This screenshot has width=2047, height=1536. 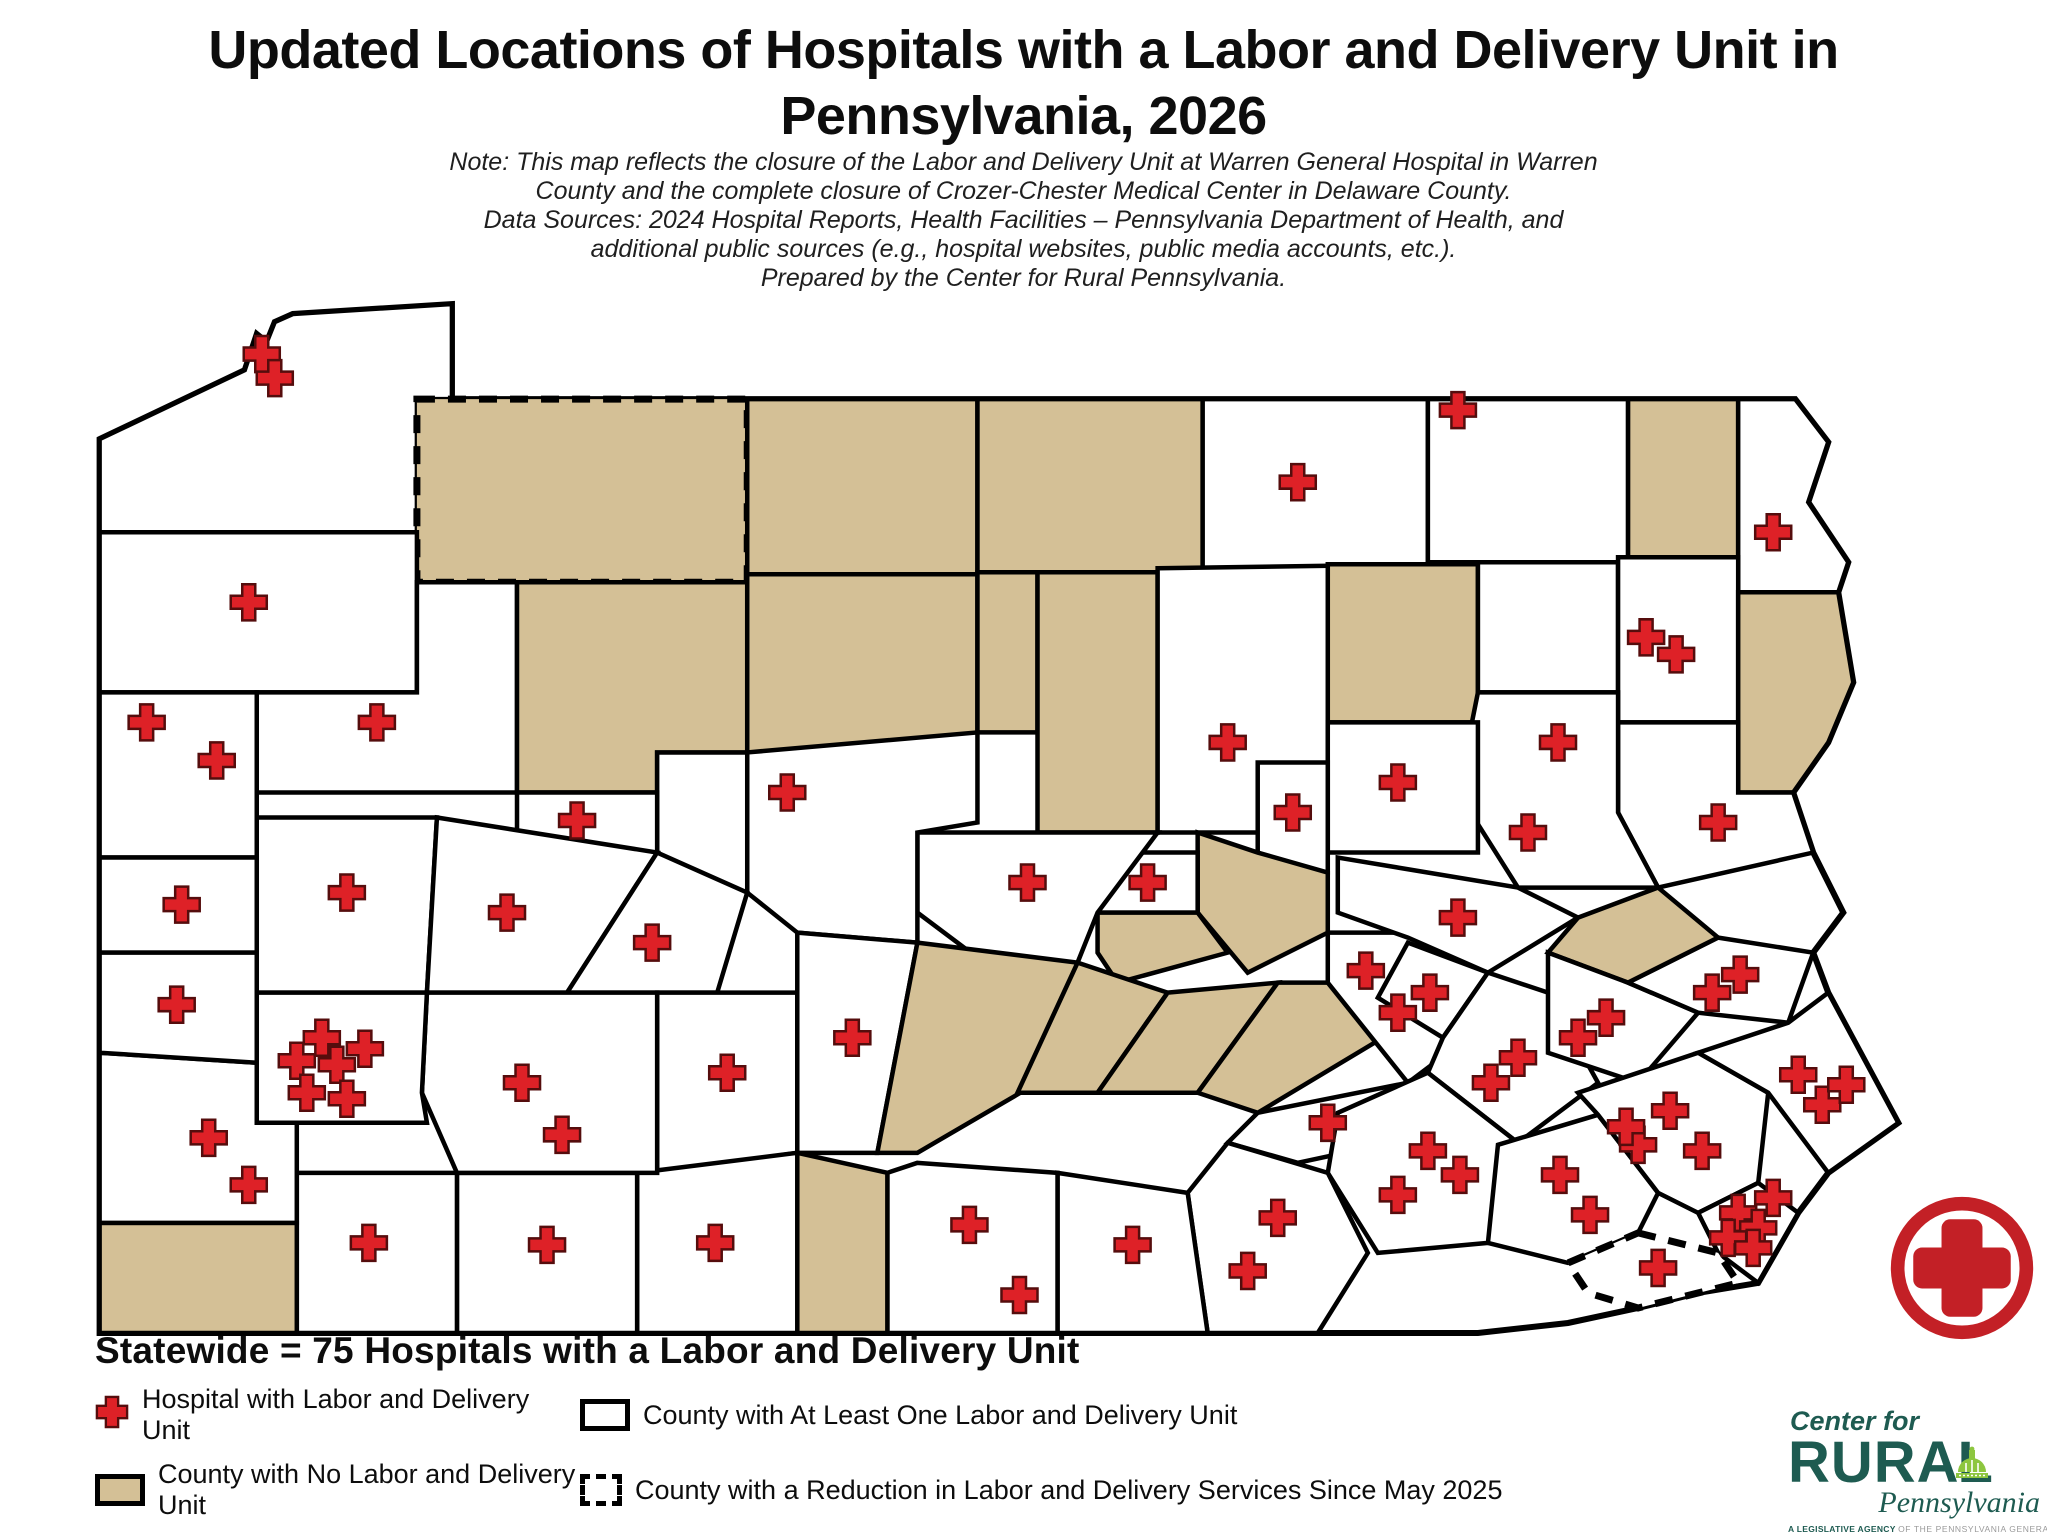 What do you see at coordinates (1023, 115) in the screenshot?
I see `page-title-line2: Pennsylvania, 2026` at bounding box center [1023, 115].